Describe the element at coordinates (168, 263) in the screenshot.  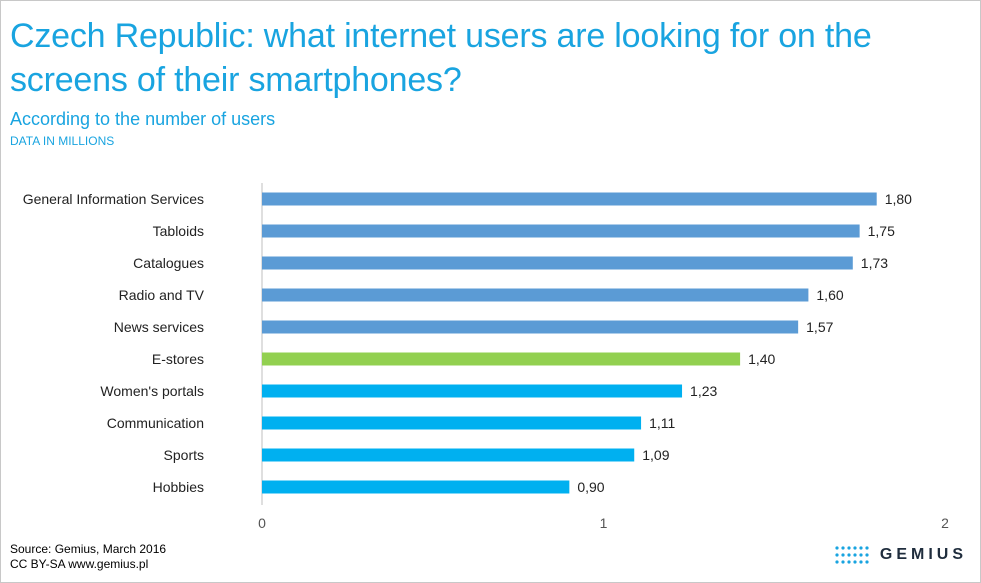
I see `category-label: Catalogues` at that location.